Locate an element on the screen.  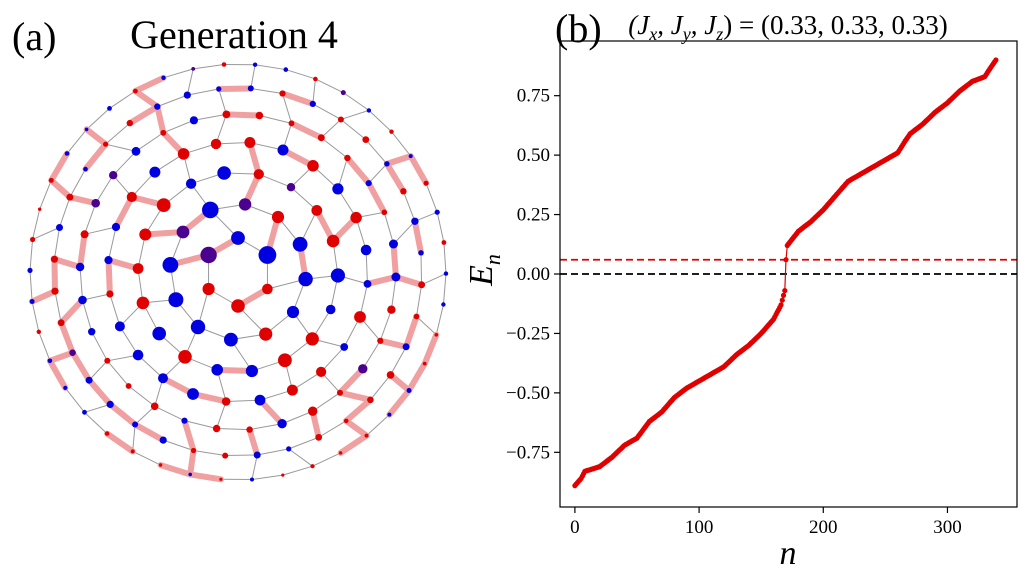
panel-a-label: (a) is located at coordinates (34, 36).